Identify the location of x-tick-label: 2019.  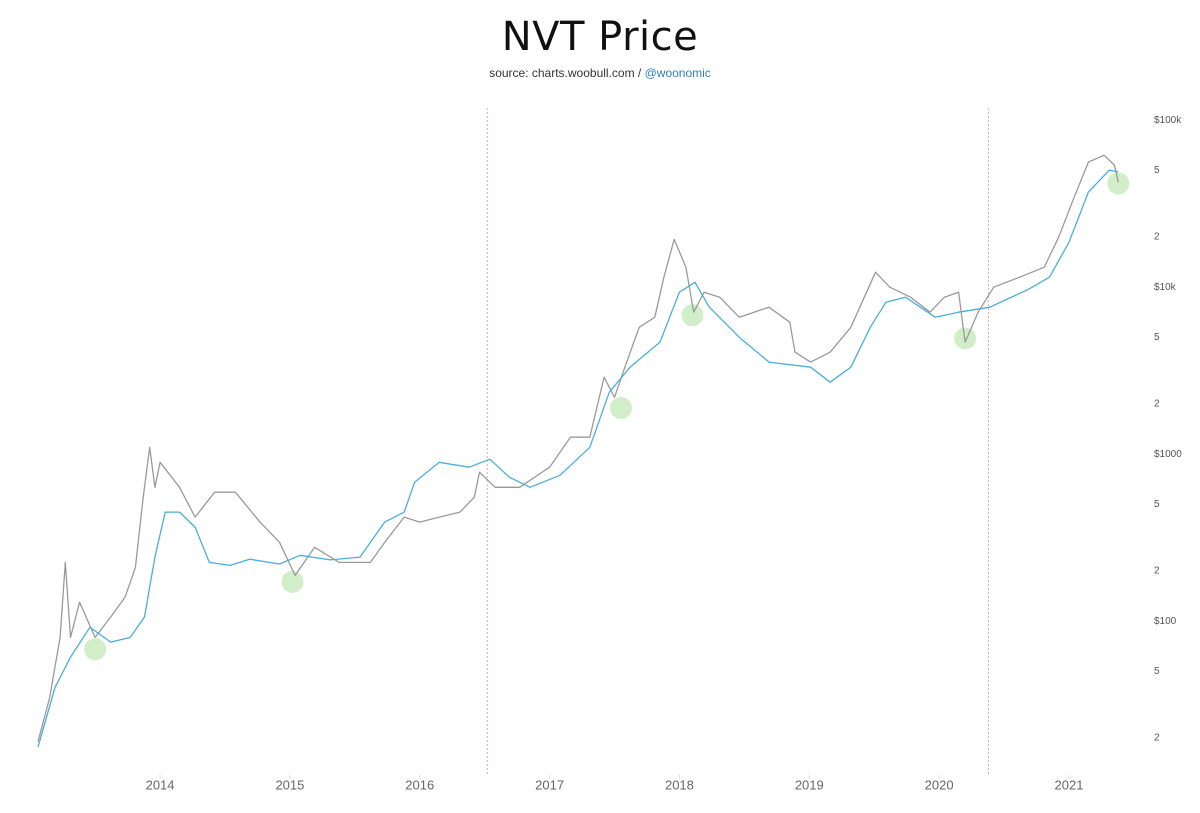
(809, 784).